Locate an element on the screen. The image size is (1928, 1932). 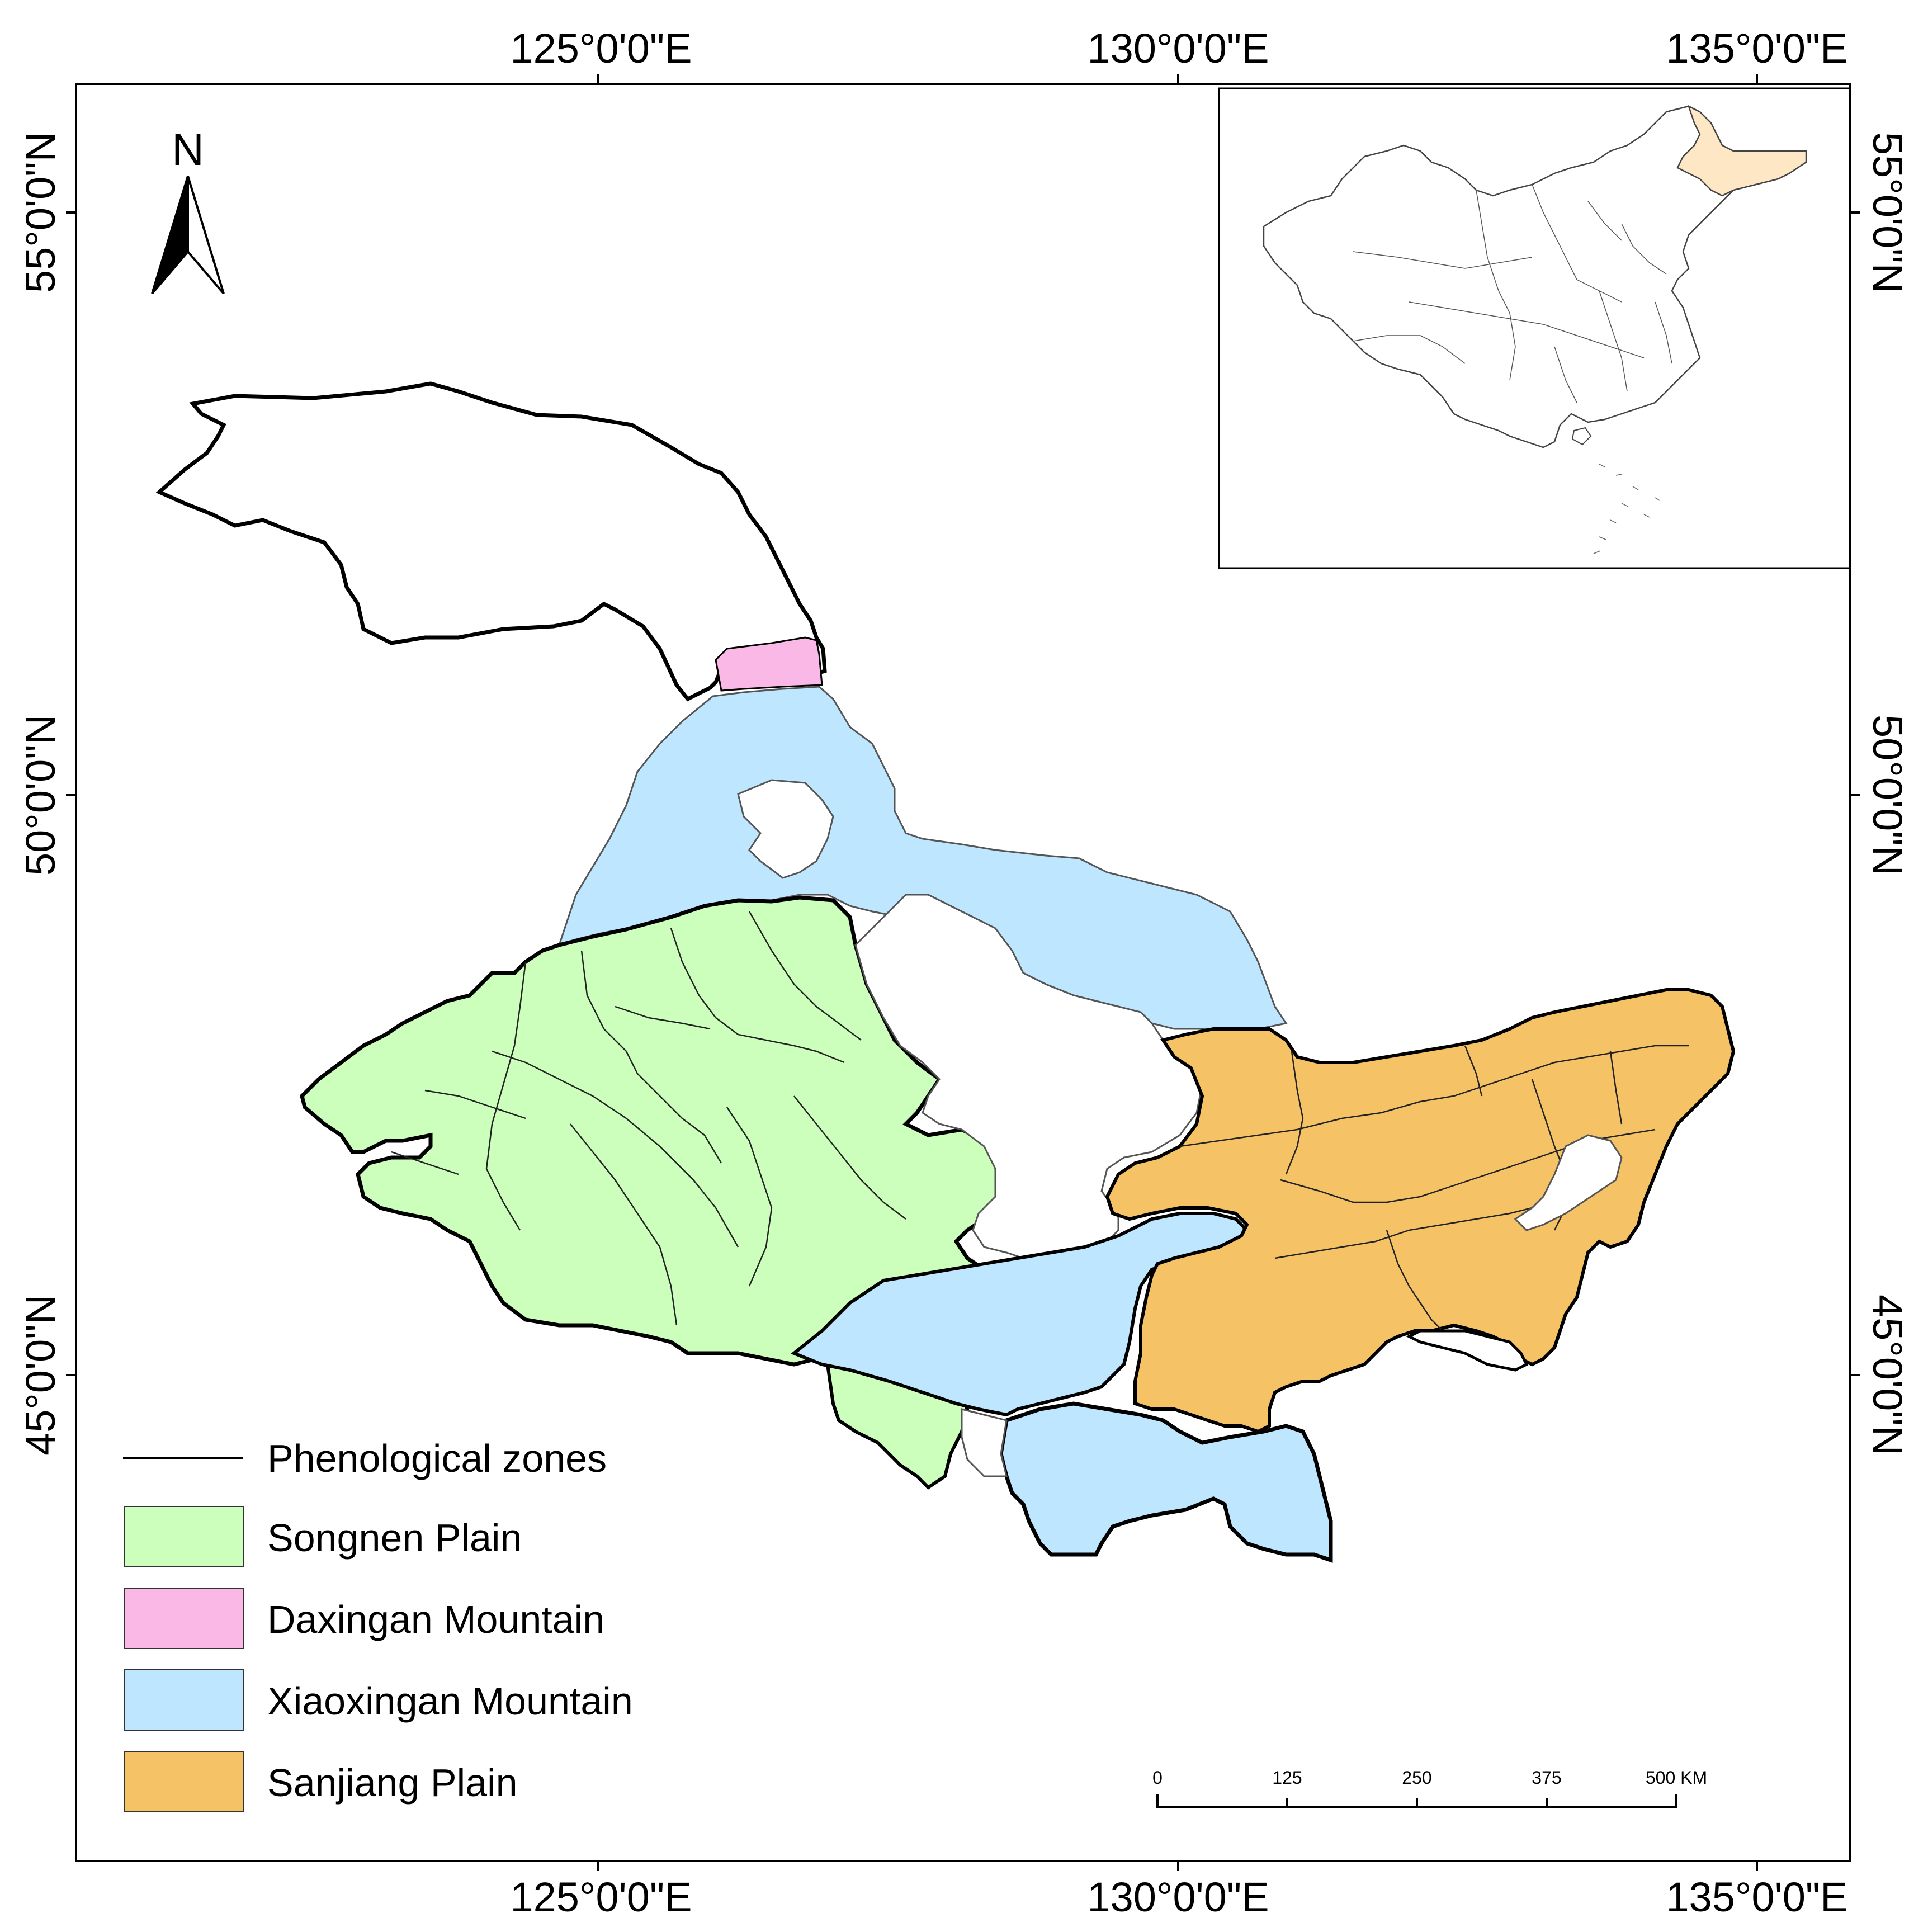
bottom-longitude-label: 125°0'0"E is located at coordinates (601, 1897).